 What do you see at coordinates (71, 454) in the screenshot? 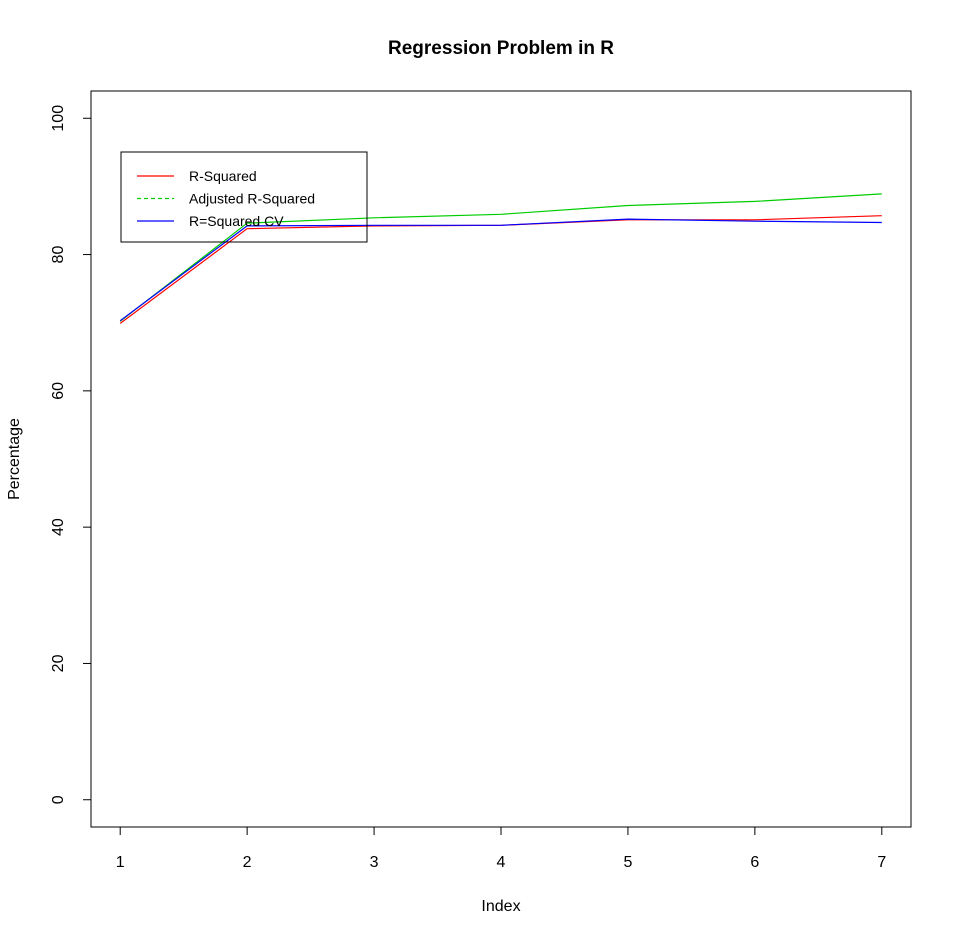
I see `y-axis: 0 20 40 60 80 100` at bounding box center [71, 454].